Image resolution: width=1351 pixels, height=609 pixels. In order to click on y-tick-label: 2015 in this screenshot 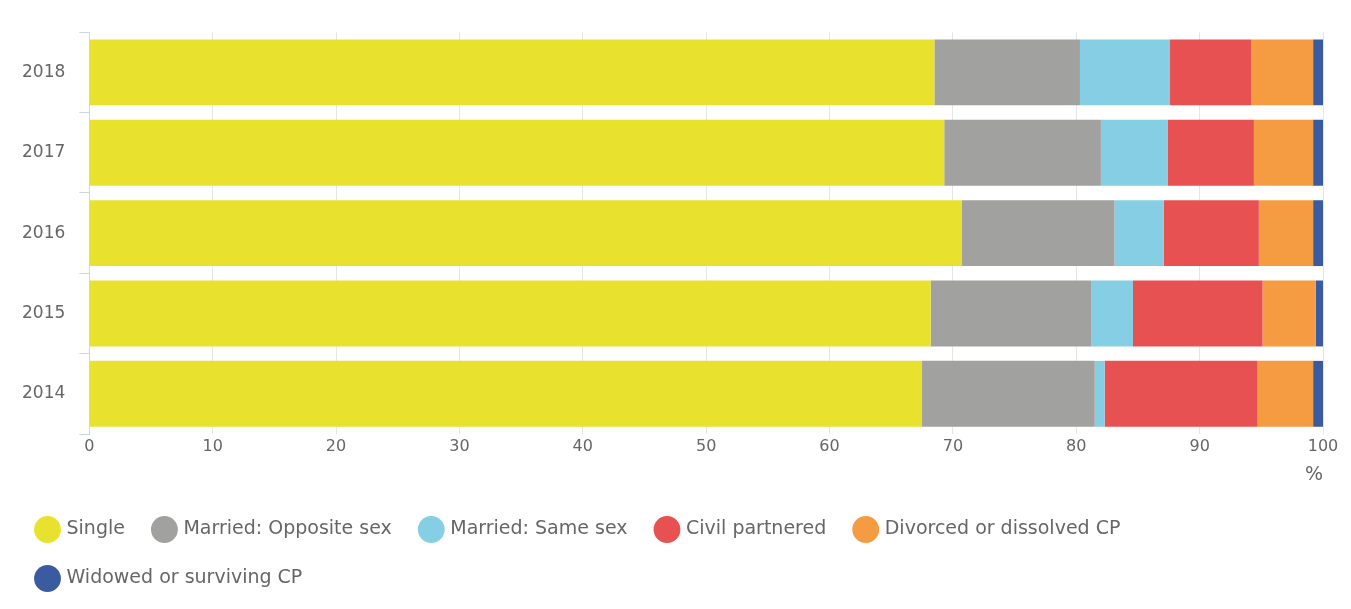, I will do `click(44, 311)`.